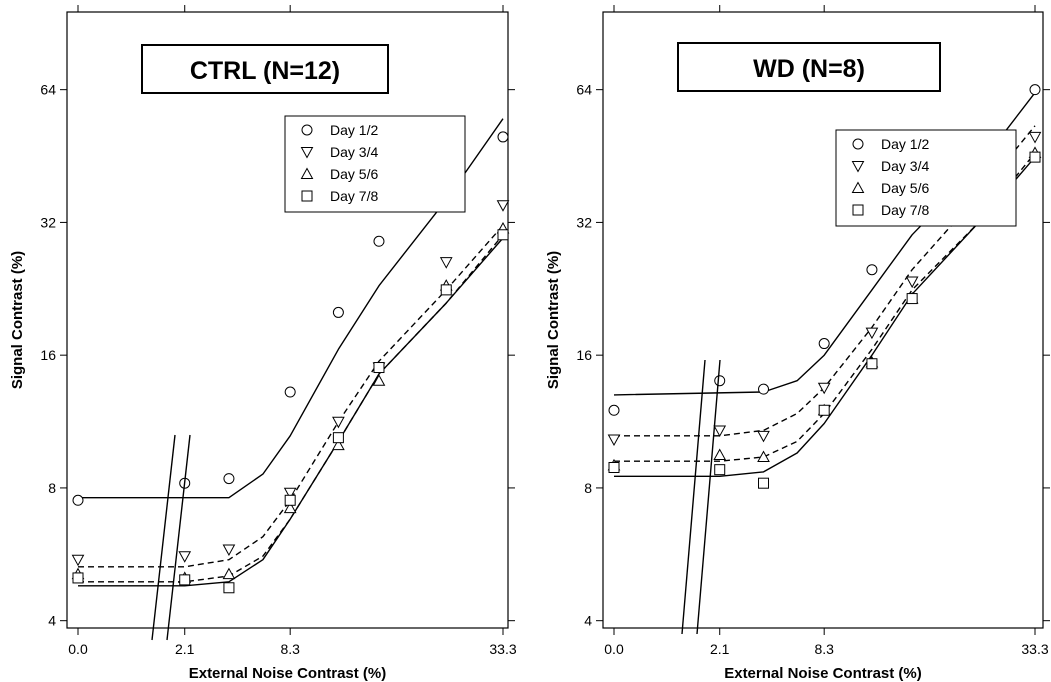 This screenshot has height=682, width=1051. I want to click on chart-title: CTRL (N=12), so click(265, 71).